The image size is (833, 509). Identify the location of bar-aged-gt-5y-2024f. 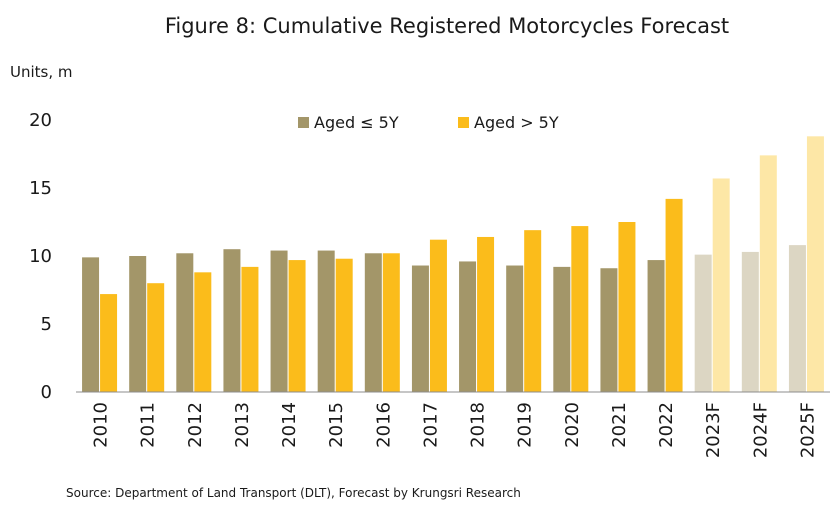
(768, 273).